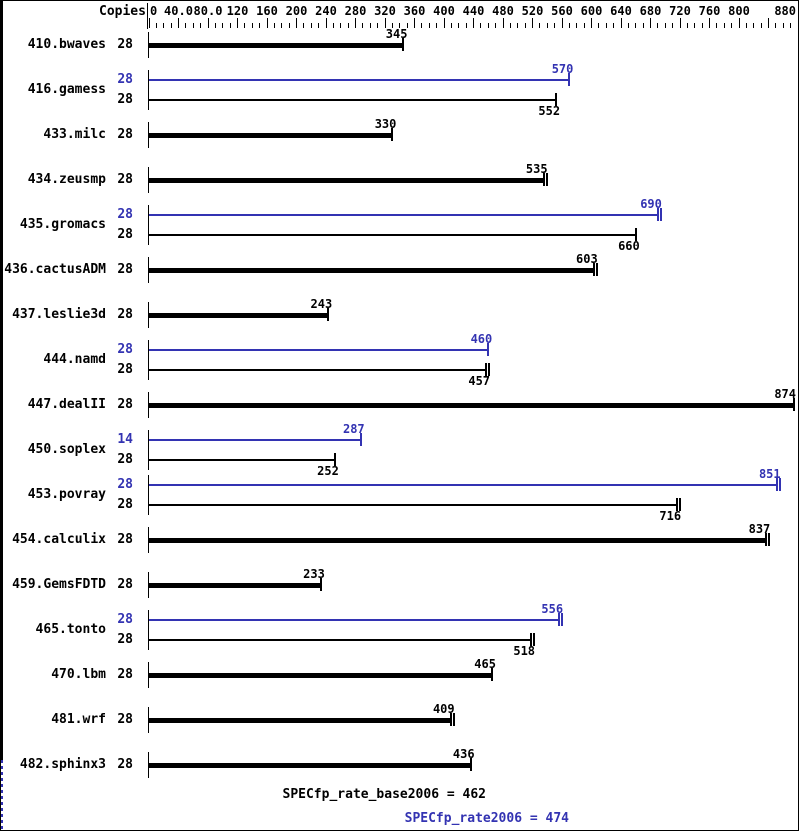 The height and width of the screenshot is (831, 799). I want to click on benchmark-label: 444.namd, so click(74, 359).